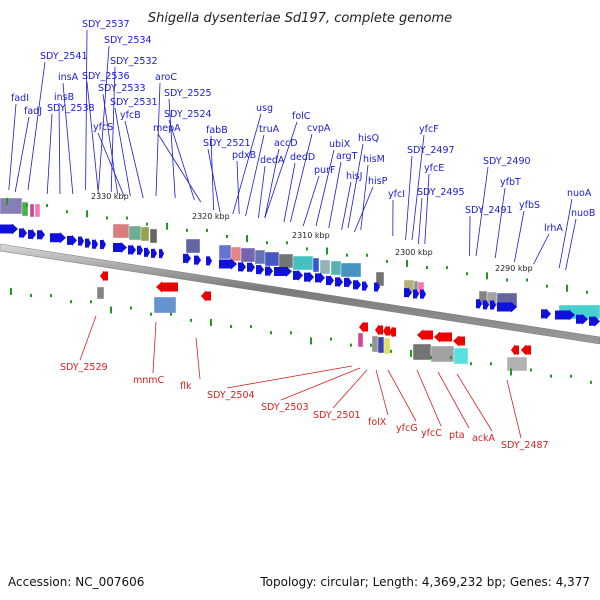  What do you see at coordinates (402, 395) in the screenshot?
I see `leader-line-yfcG` at bounding box center [402, 395].